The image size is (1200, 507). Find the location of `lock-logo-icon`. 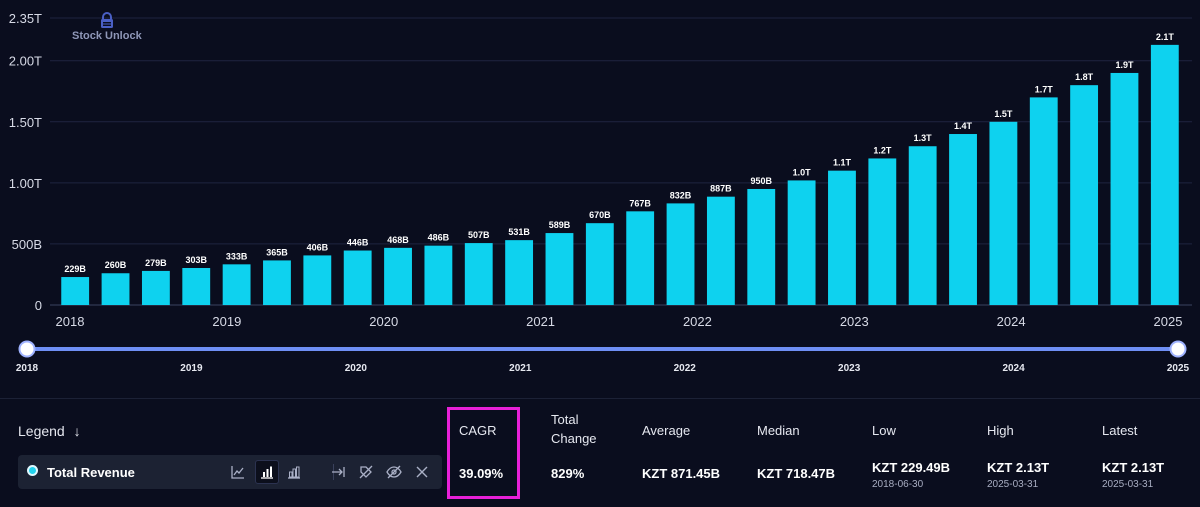

lock-logo-icon is located at coordinates (107, 20).